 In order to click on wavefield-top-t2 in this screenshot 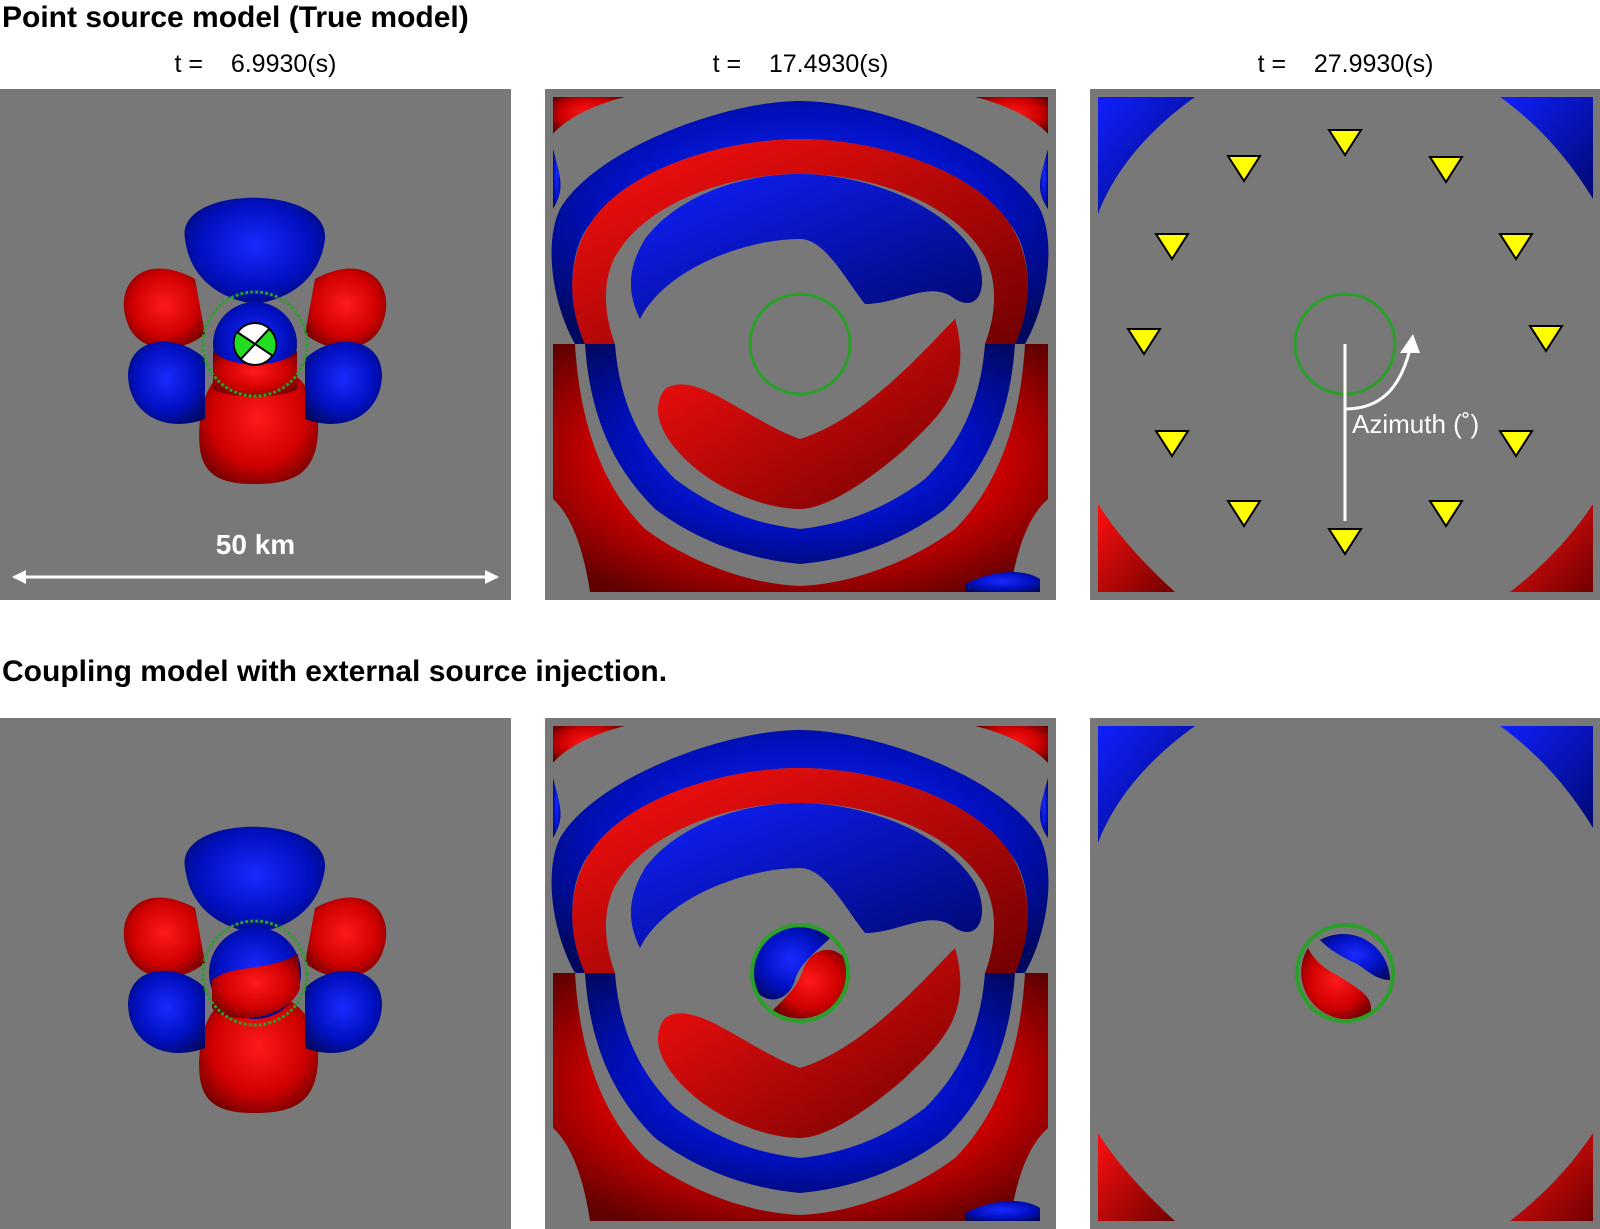, I will do `click(800, 344)`.